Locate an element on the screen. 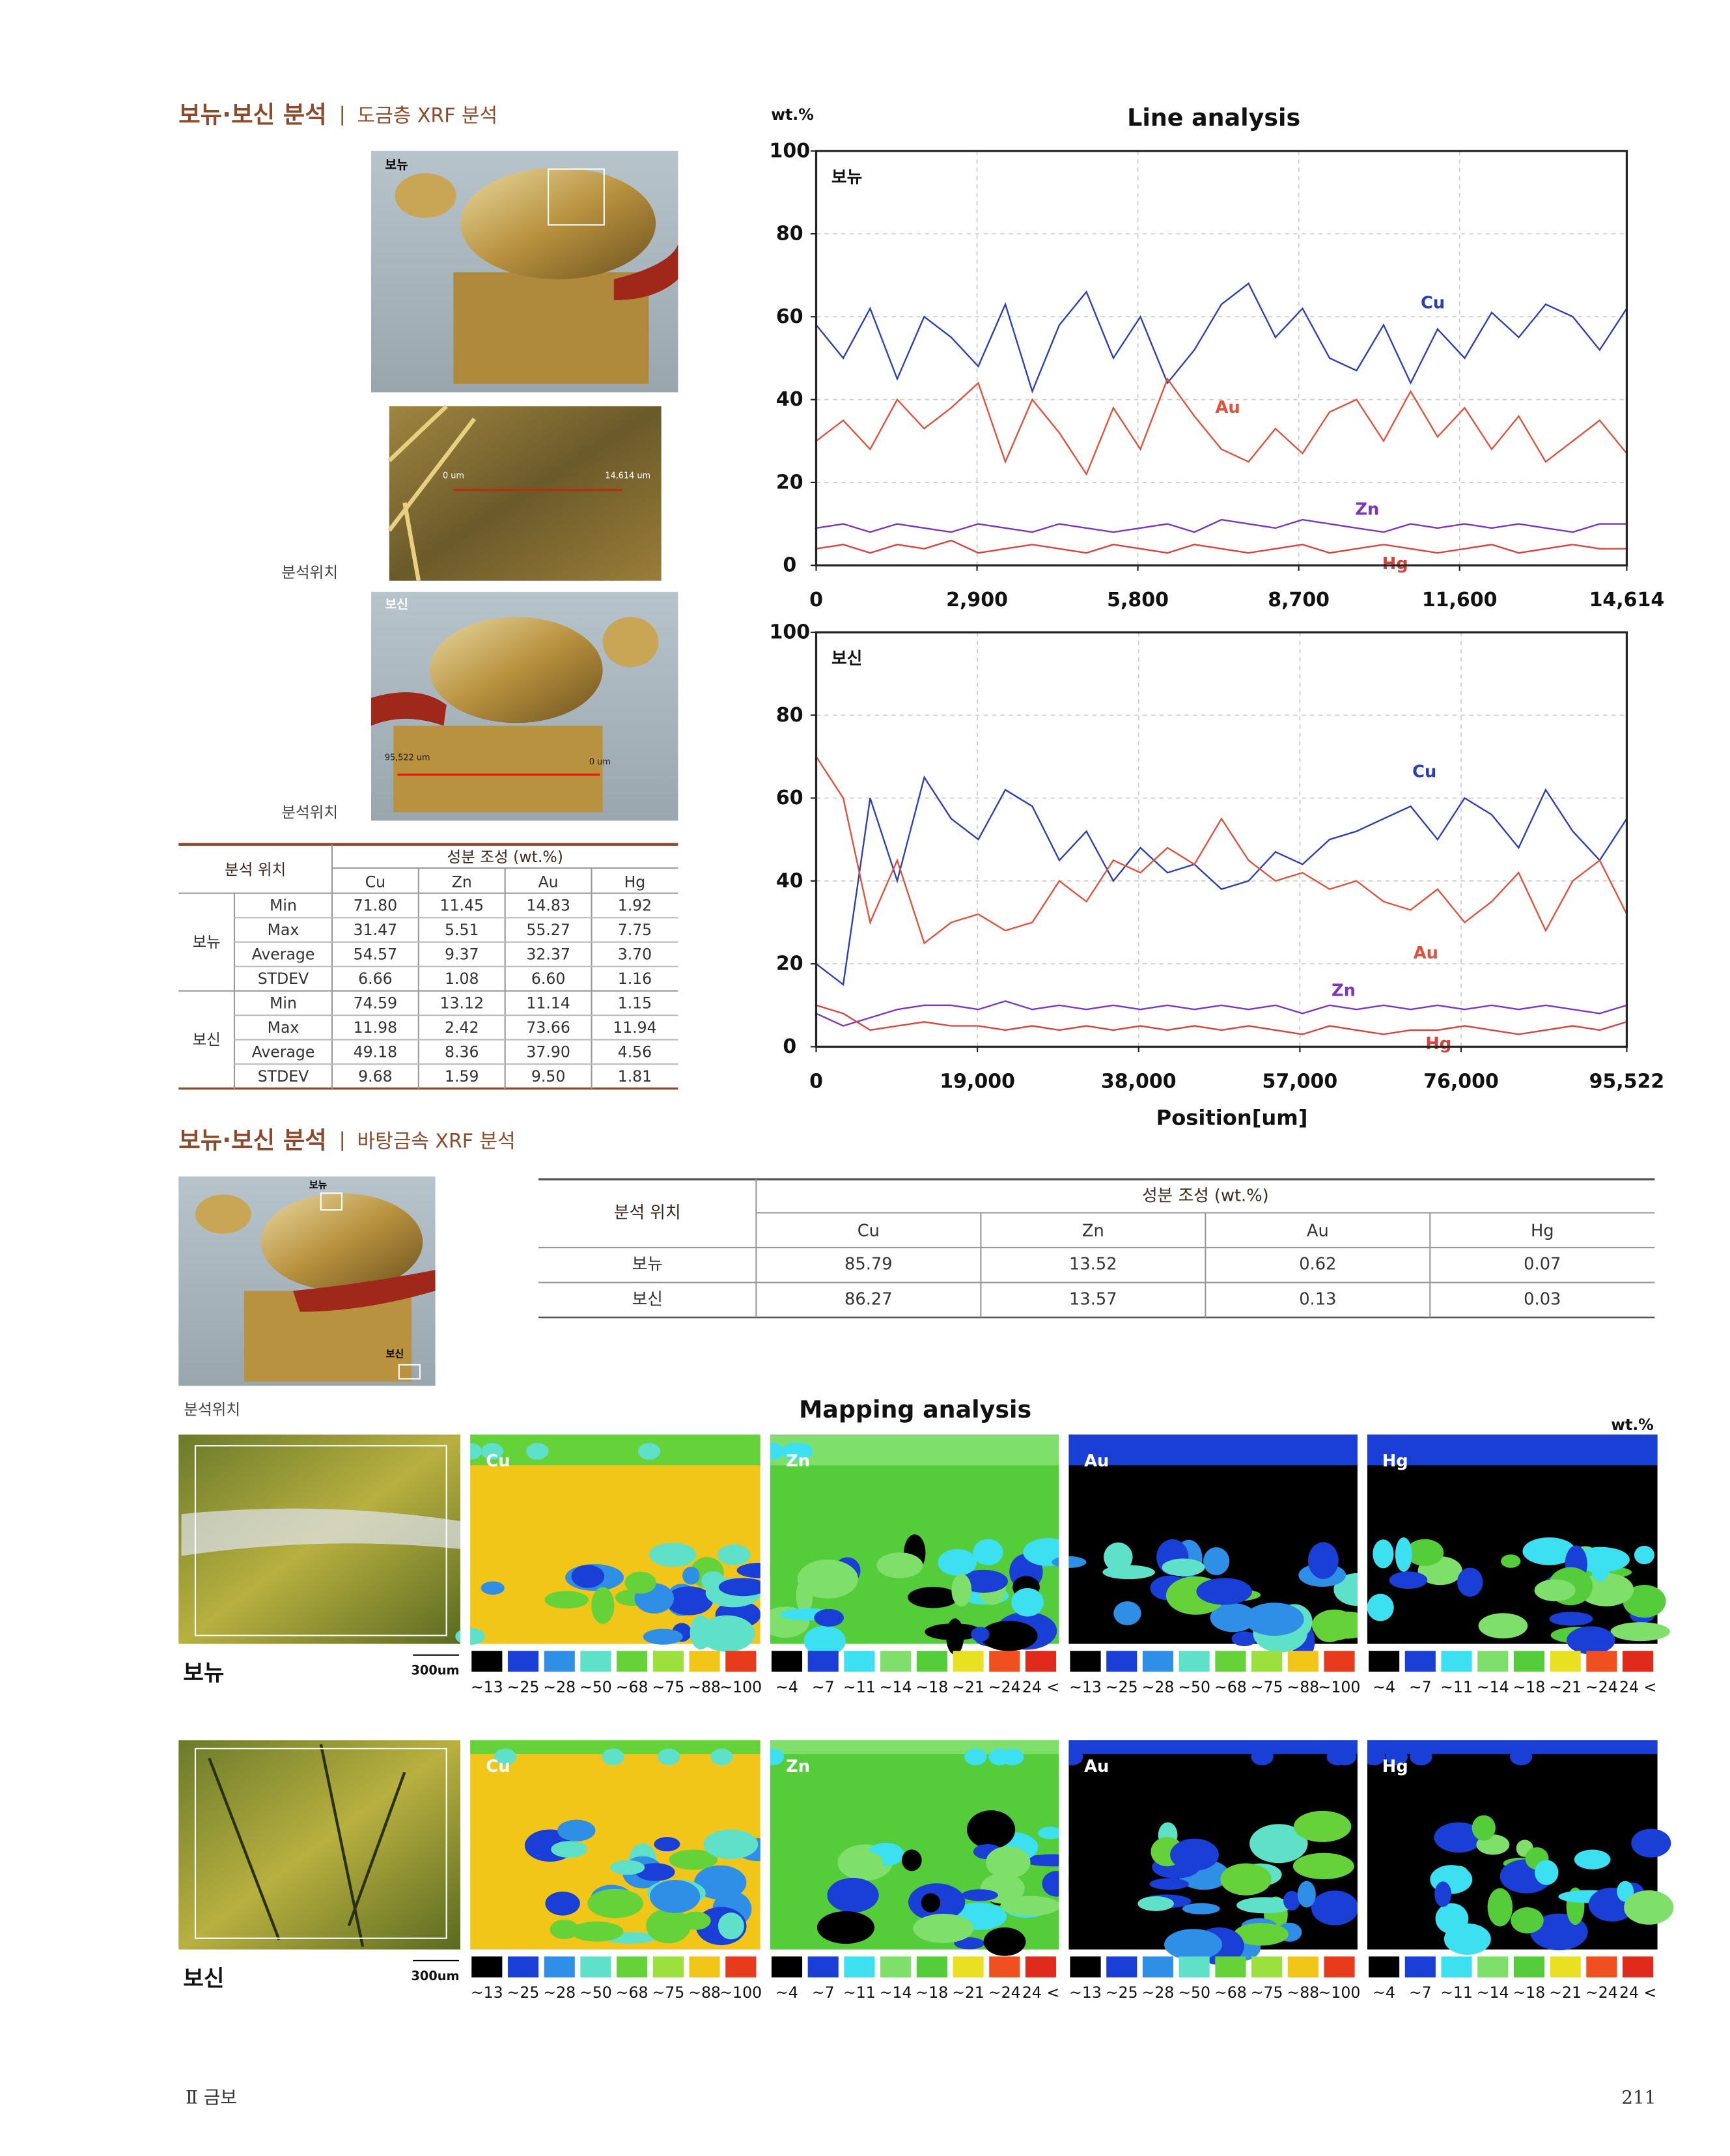 This screenshot has height=2156, width=1730. cell-value: 9.68 is located at coordinates (375, 1076).